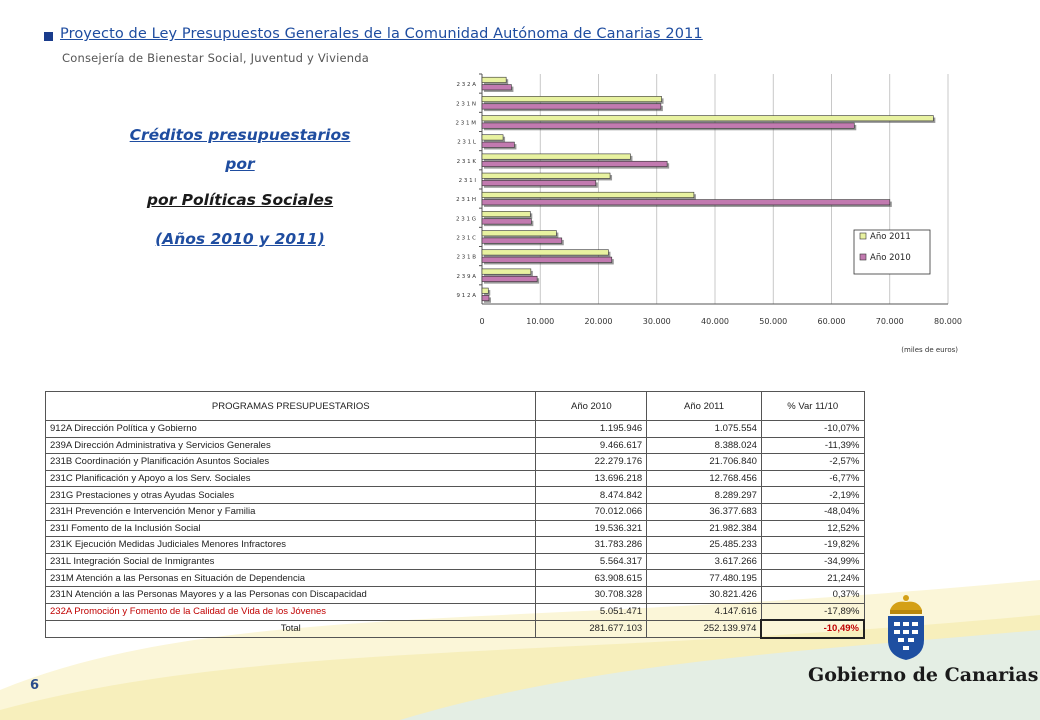  Describe the element at coordinates (591, 561) in the screenshot. I see `cell-2010: 5.564.317` at that location.